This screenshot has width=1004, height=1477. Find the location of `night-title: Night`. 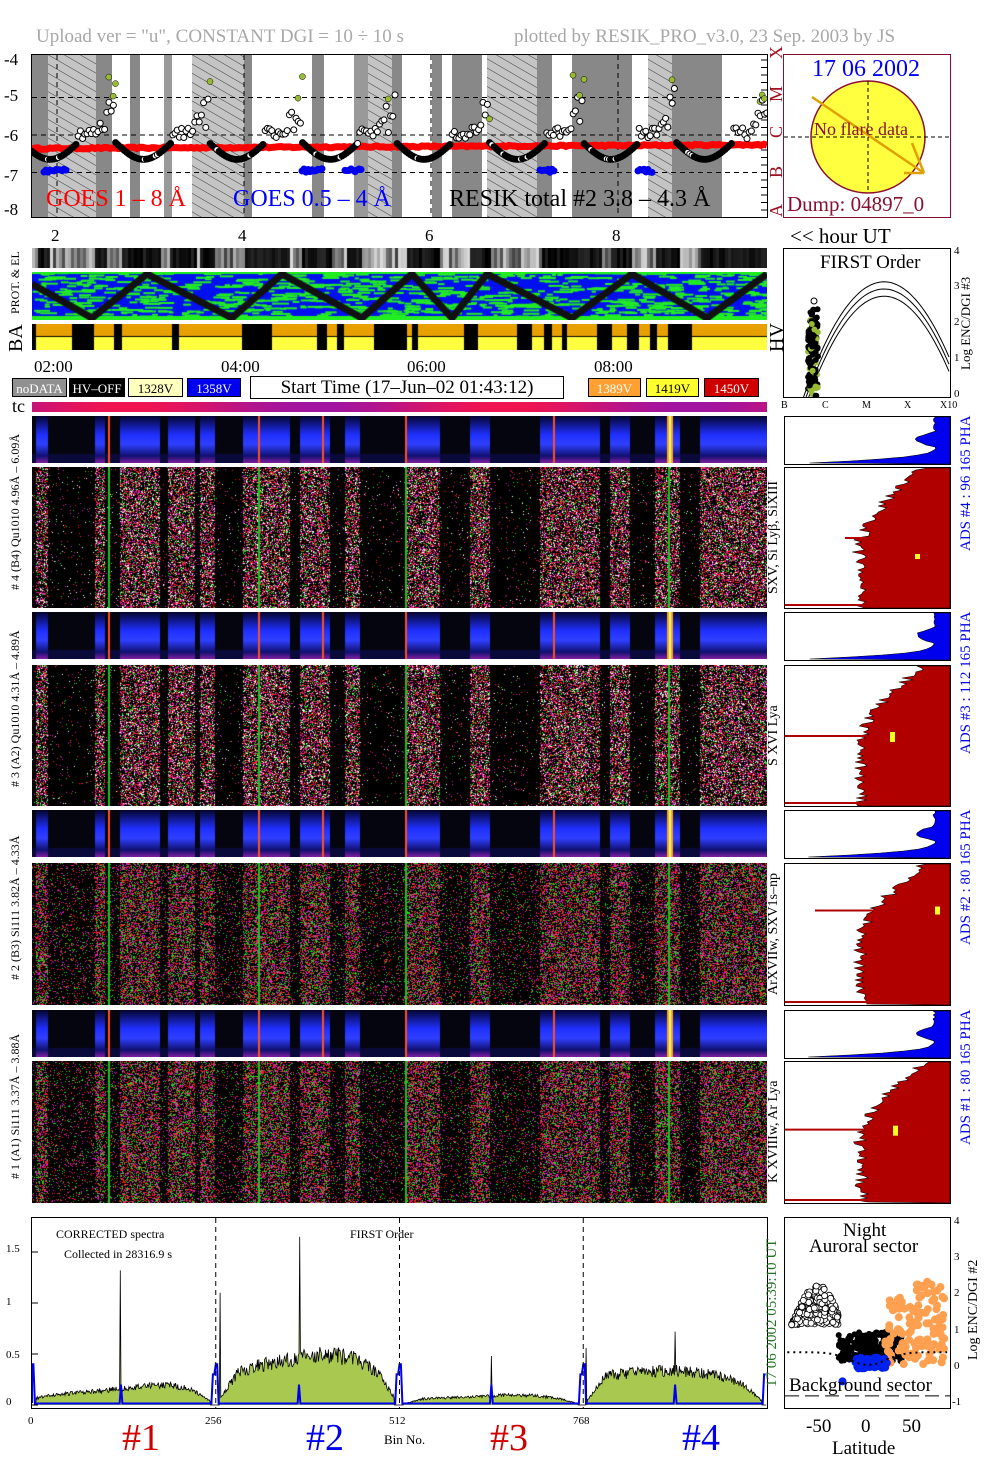

night-title: Night is located at coordinates (865, 1230).